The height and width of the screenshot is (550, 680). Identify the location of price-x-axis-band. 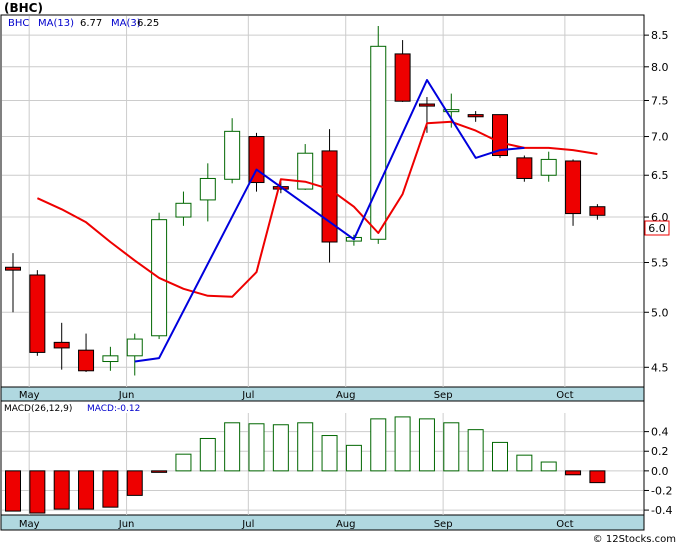
(322, 394).